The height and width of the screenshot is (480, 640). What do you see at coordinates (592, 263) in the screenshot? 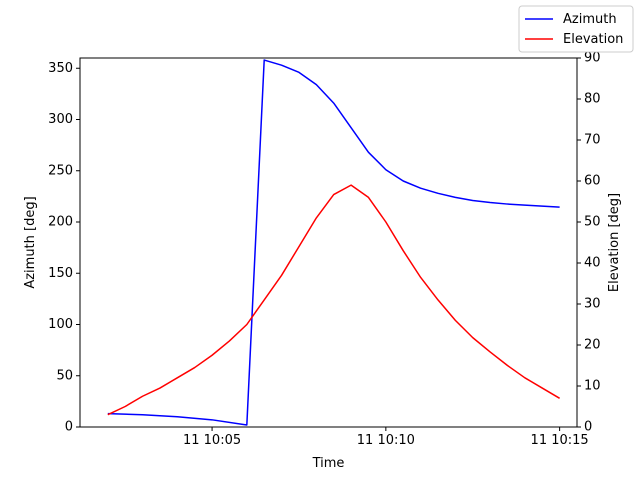
I see `right-y-tick-label: 40` at bounding box center [592, 263].